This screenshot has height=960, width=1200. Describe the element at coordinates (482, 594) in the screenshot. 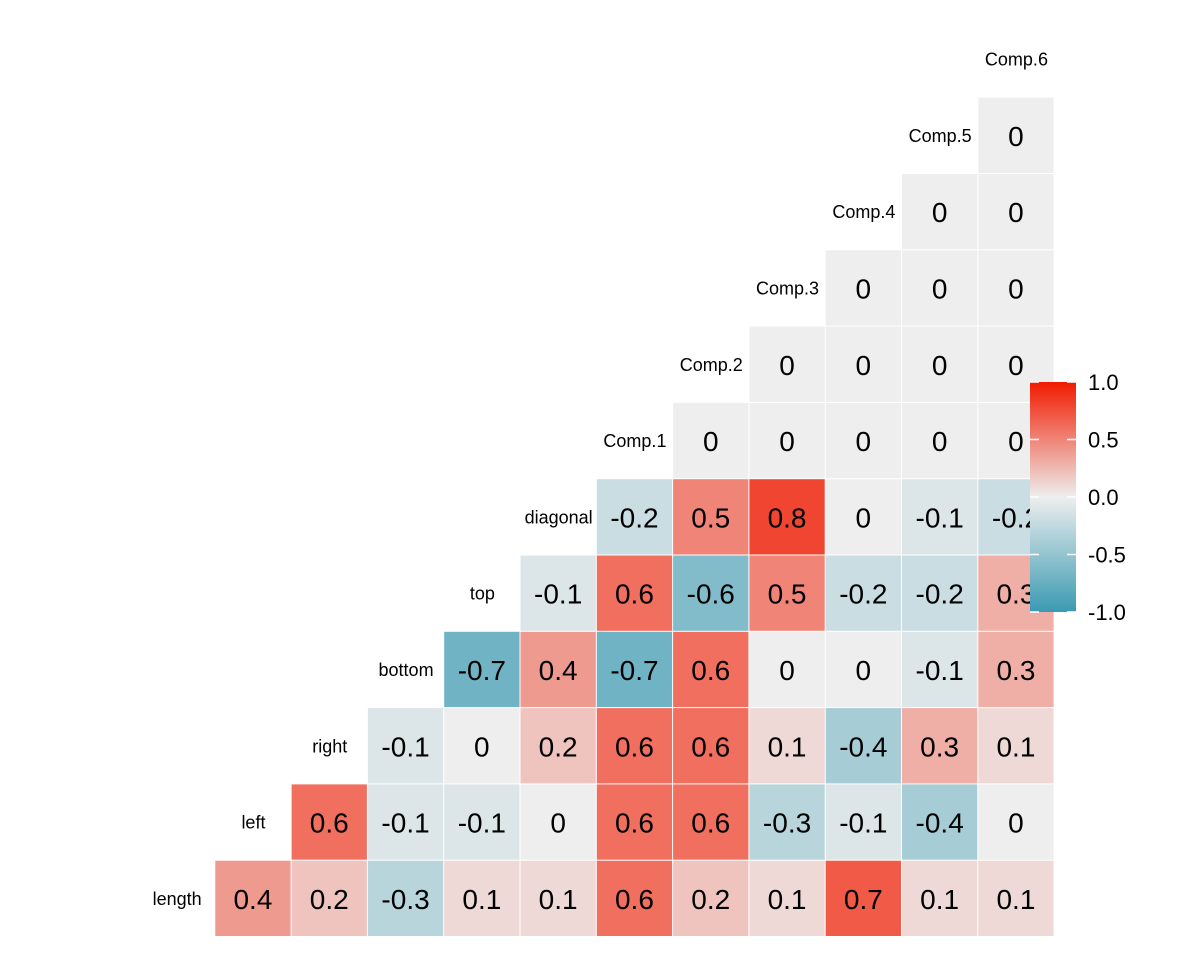

I see `variable-label: top` at that location.